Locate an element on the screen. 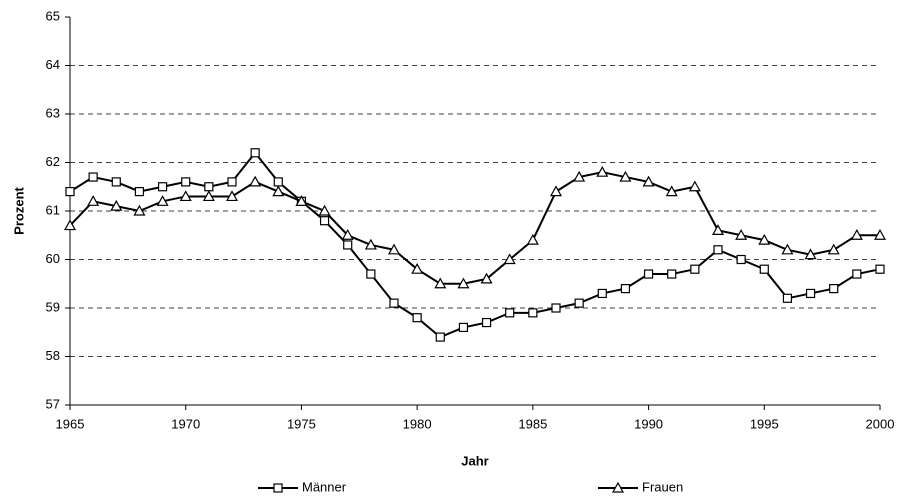  y-tick-label: 62 is located at coordinates (53, 161).